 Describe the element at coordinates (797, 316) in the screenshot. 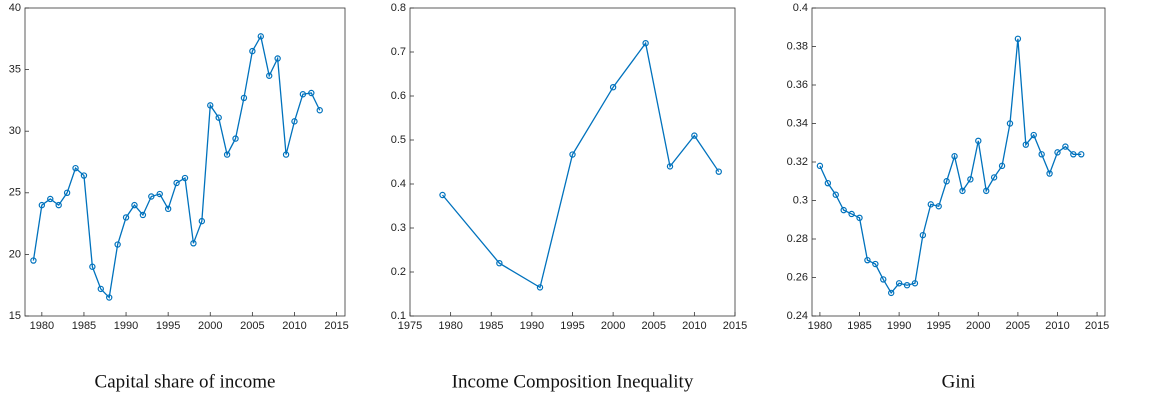

I see `y-tick-label: 0.24` at that location.